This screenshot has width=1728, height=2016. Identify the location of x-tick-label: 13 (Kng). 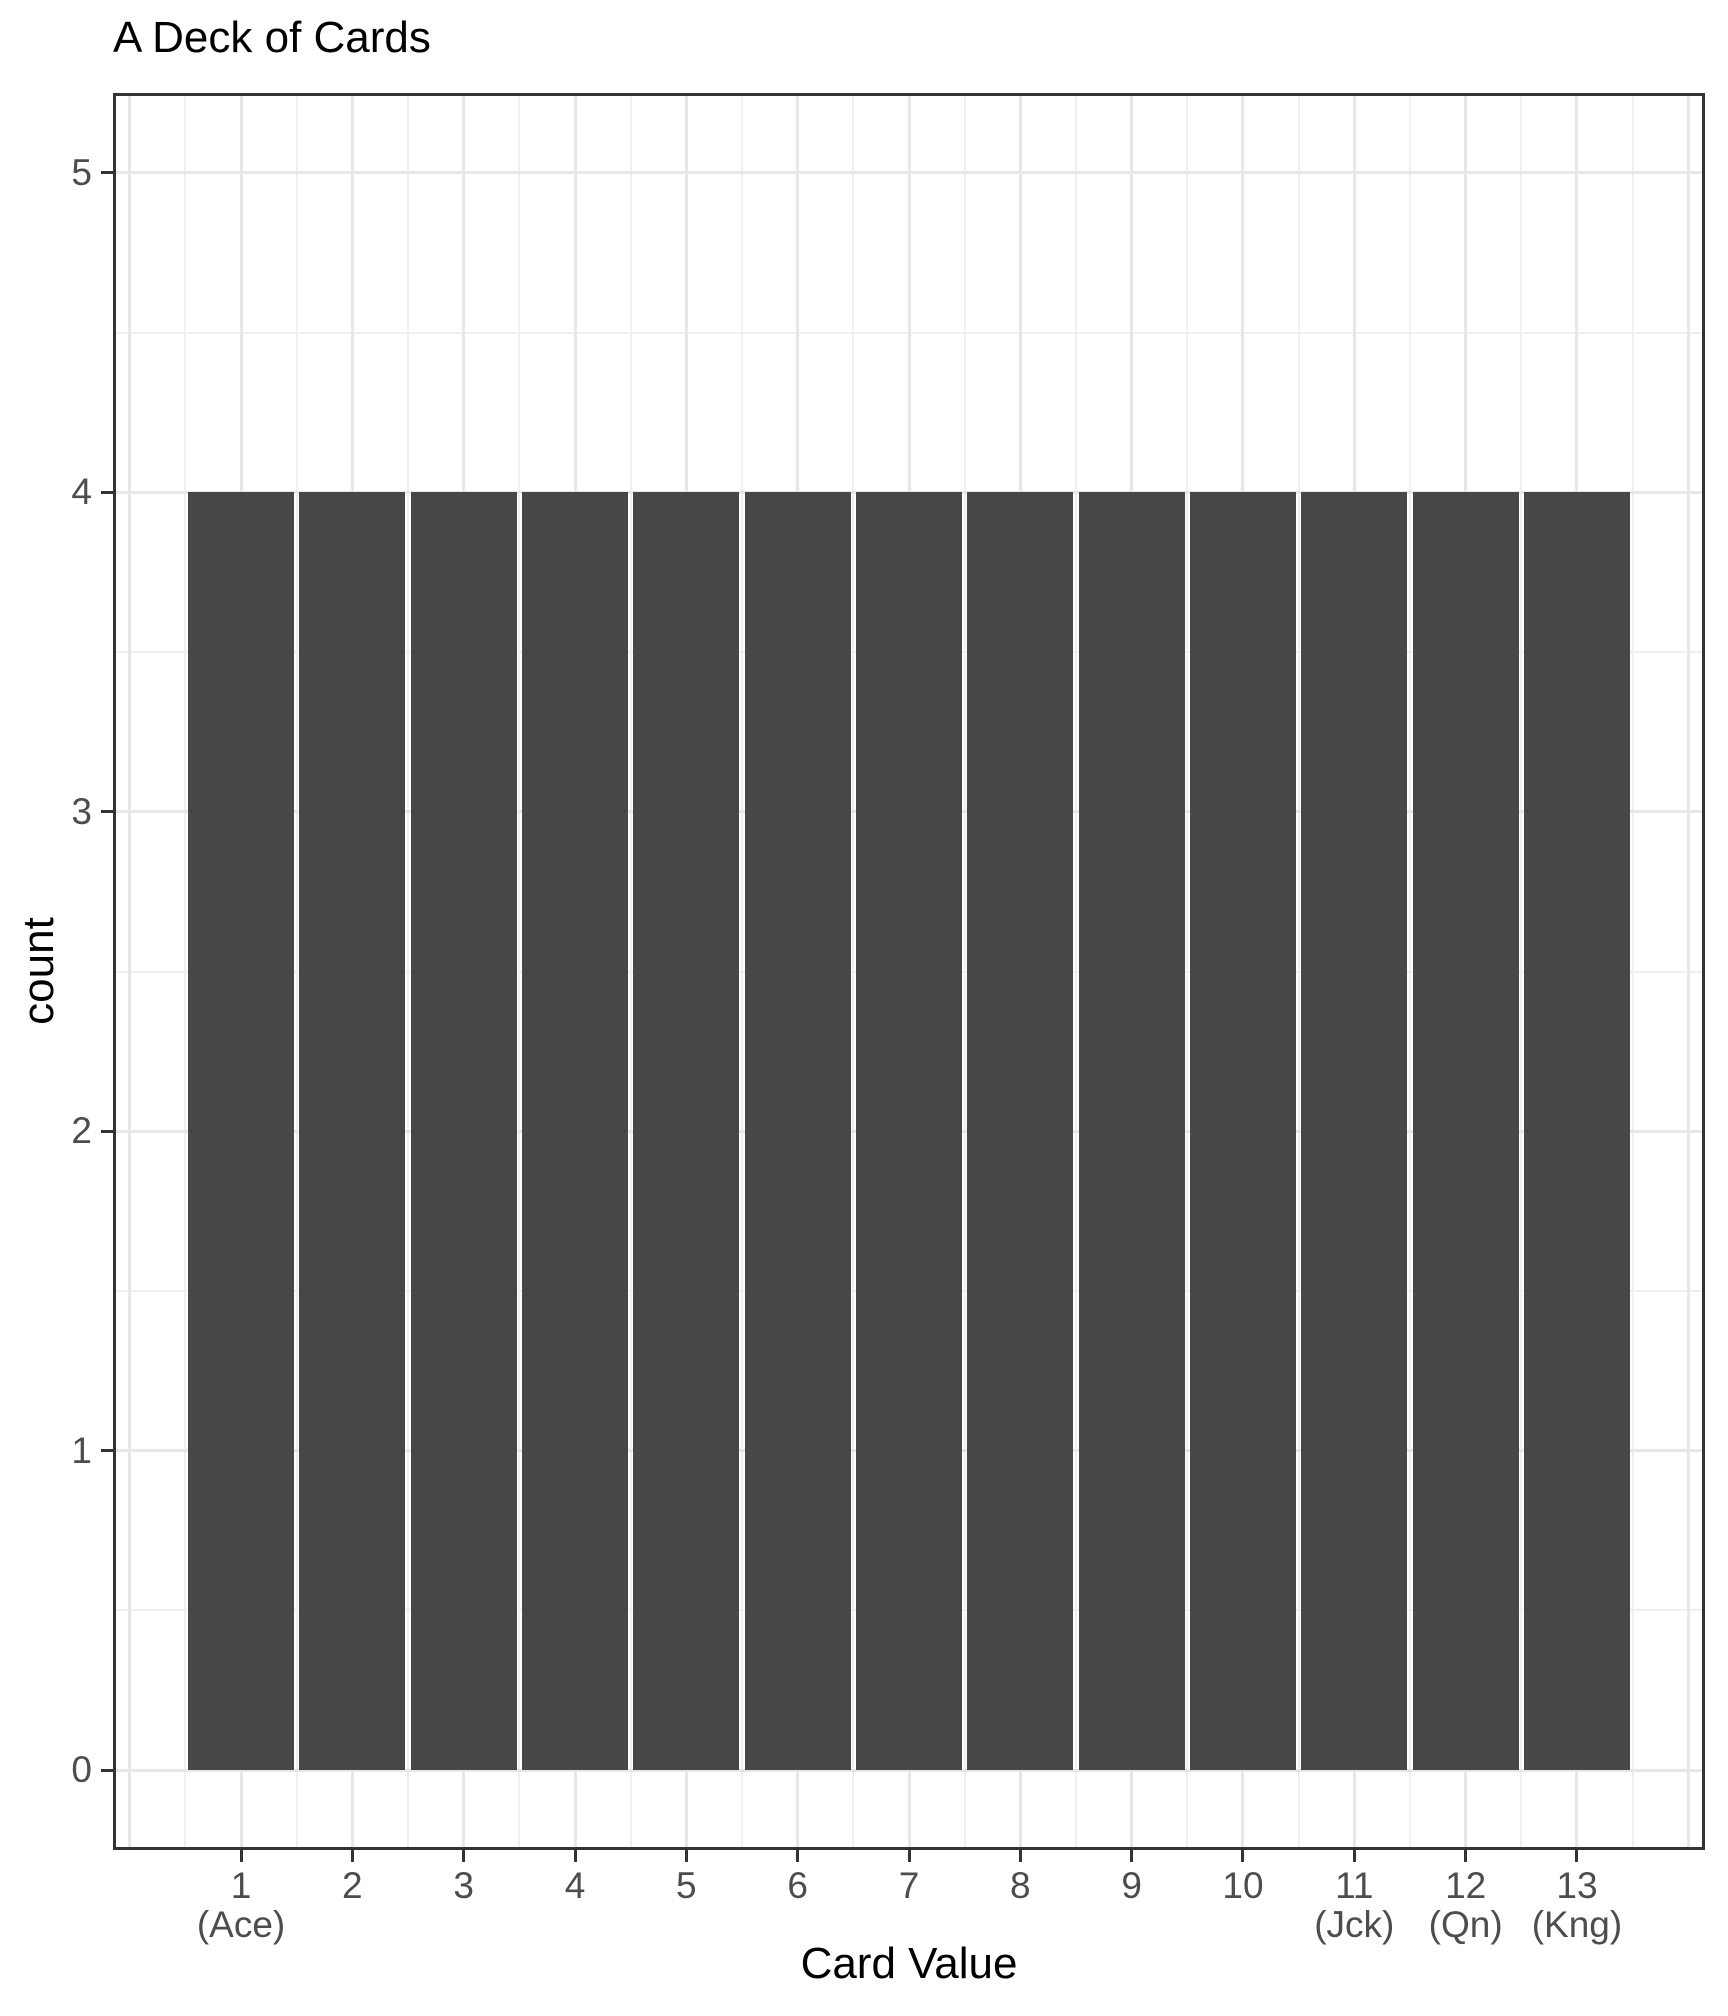
(1577, 1905).